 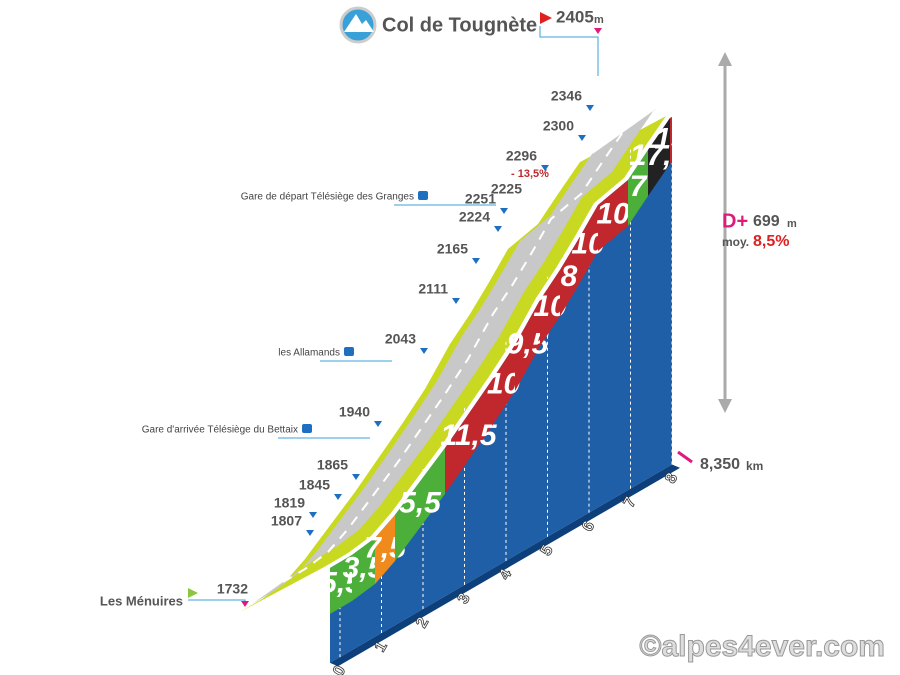 What do you see at coordinates (327, 197) in the screenshot?
I see `place-label: Gare de départ Télésiège des Granges` at bounding box center [327, 197].